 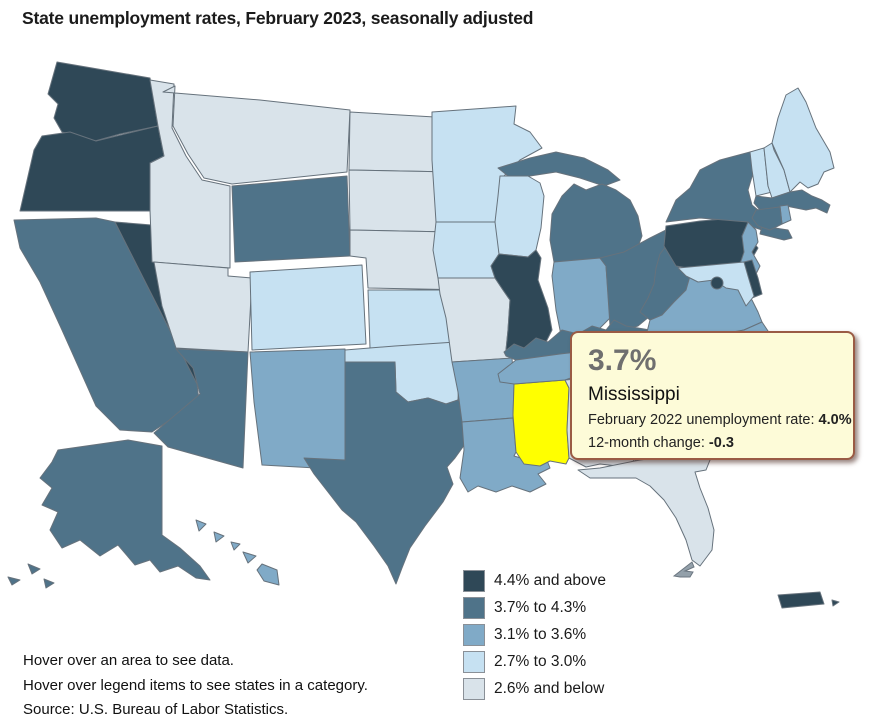 I want to click on state-UT, so click(x=203, y=307).